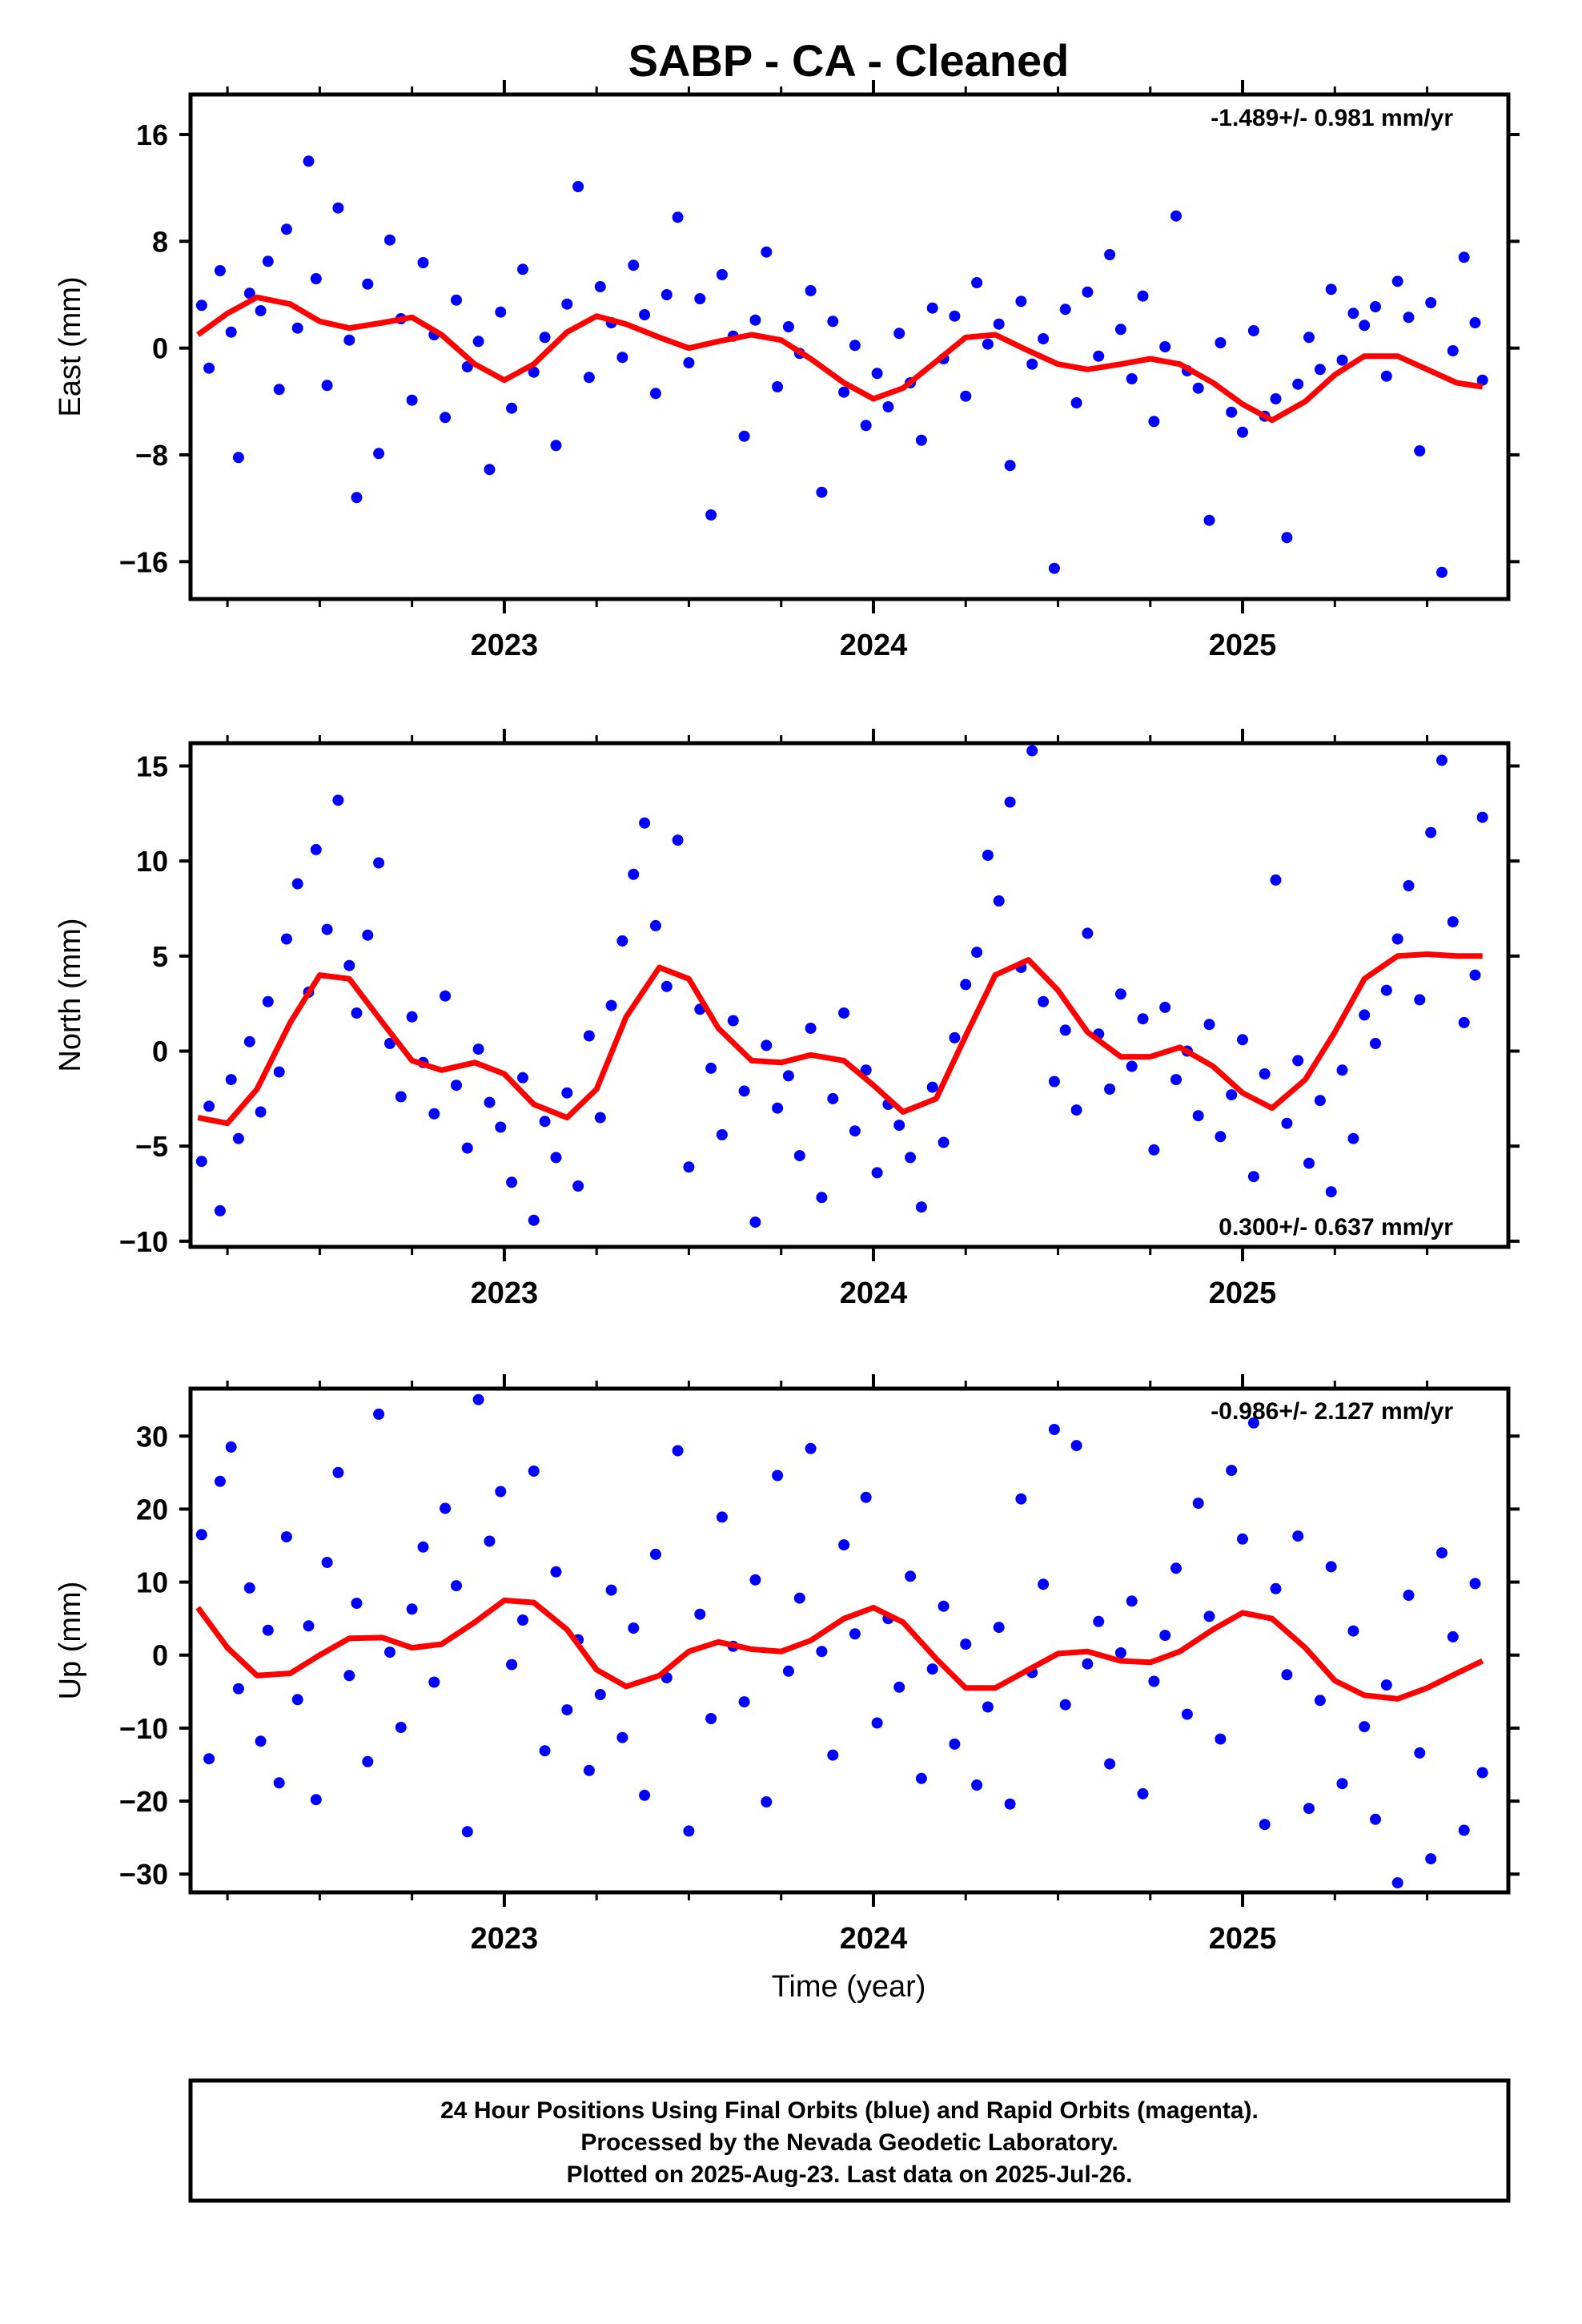 The height and width of the screenshot is (2324, 1582). Describe the element at coordinates (144, 1802) in the screenshot. I see `up-y-tick-label: −20` at that location.